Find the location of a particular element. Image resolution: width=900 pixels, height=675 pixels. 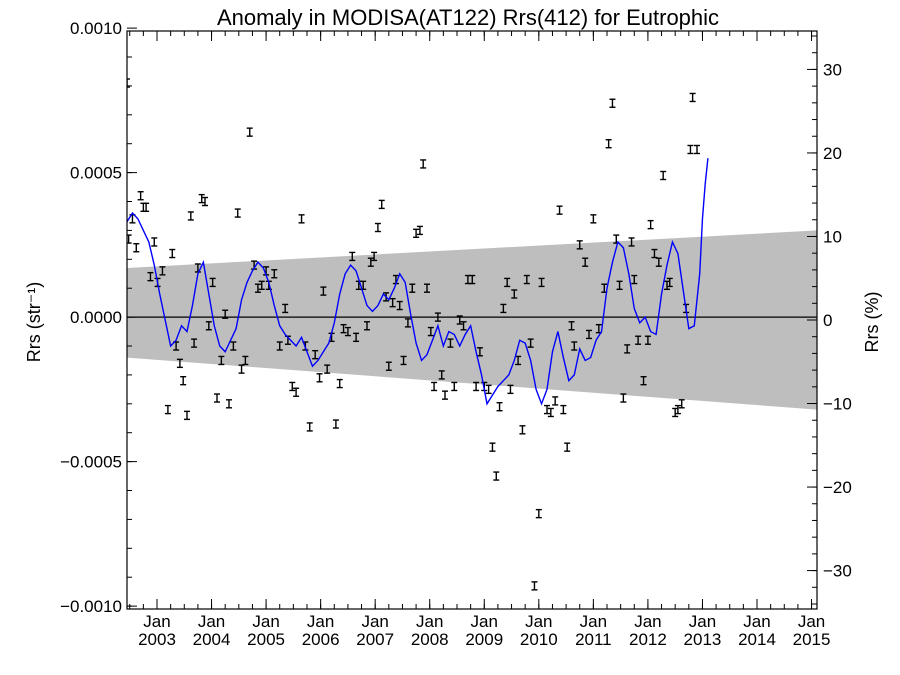

left-tick-label: −0.0010 is located at coordinates (91, 606).